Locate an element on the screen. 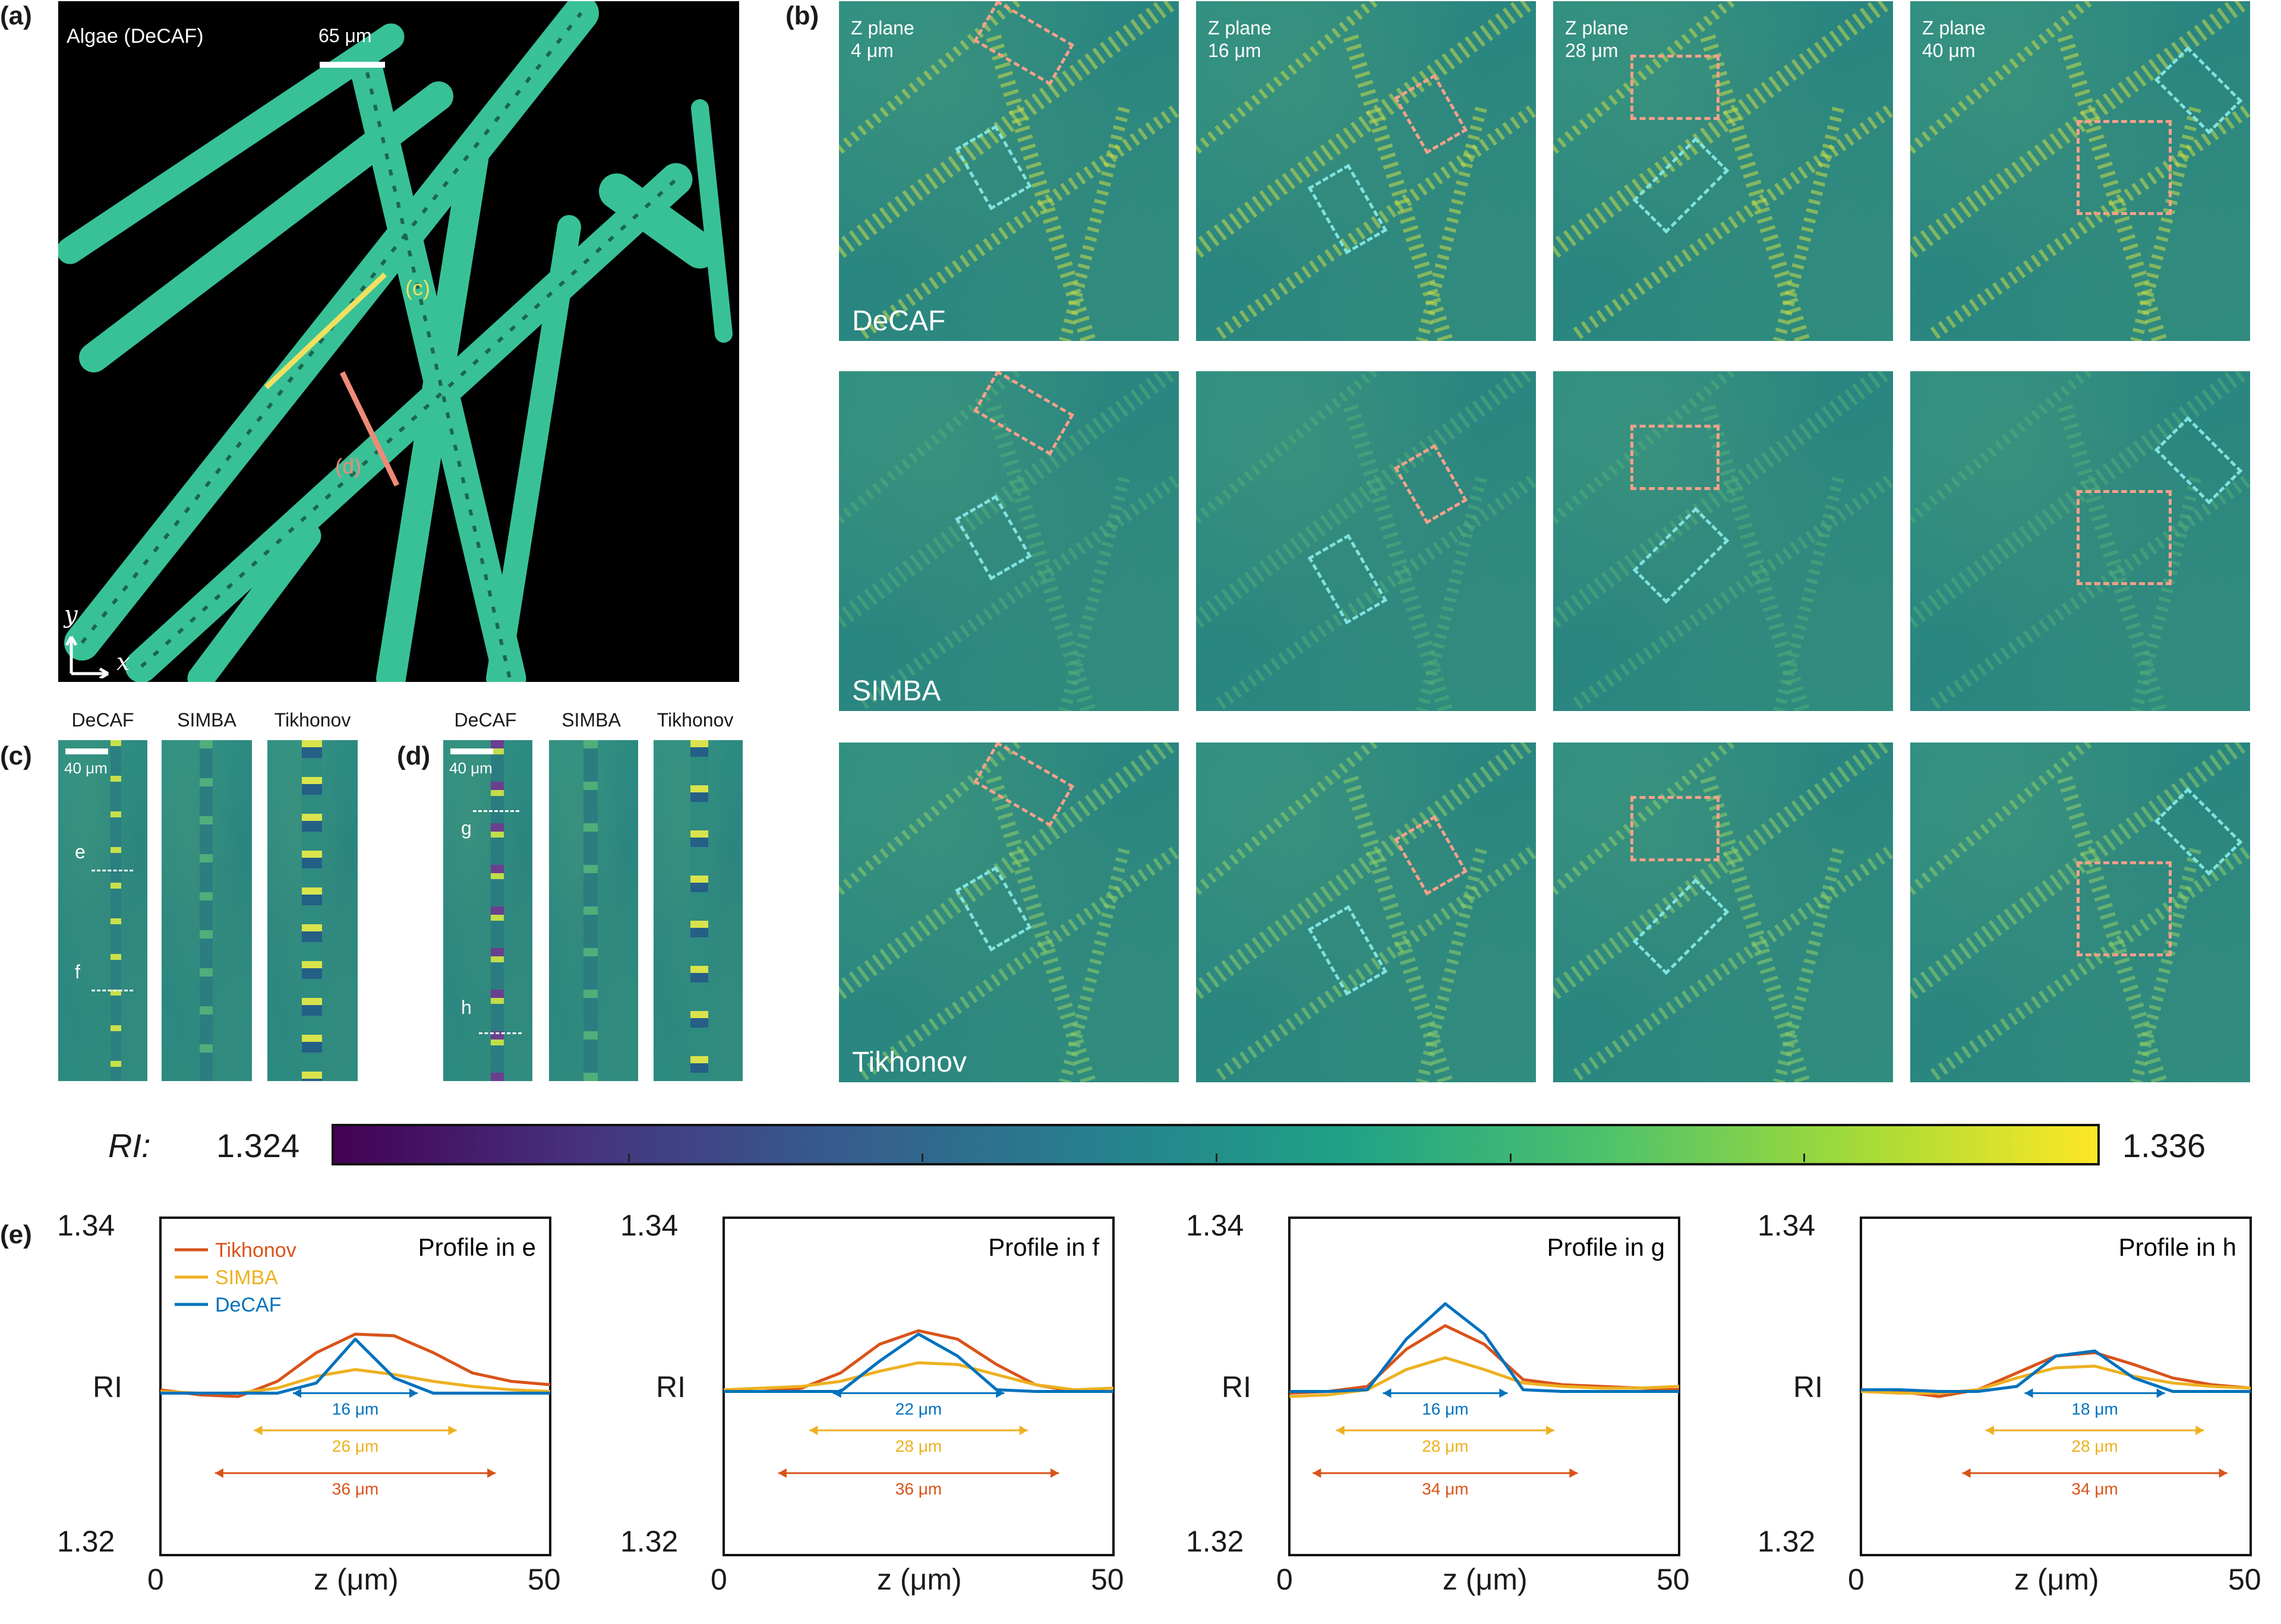  width-annotation: 18 μm is located at coordinates (2094, 1408).